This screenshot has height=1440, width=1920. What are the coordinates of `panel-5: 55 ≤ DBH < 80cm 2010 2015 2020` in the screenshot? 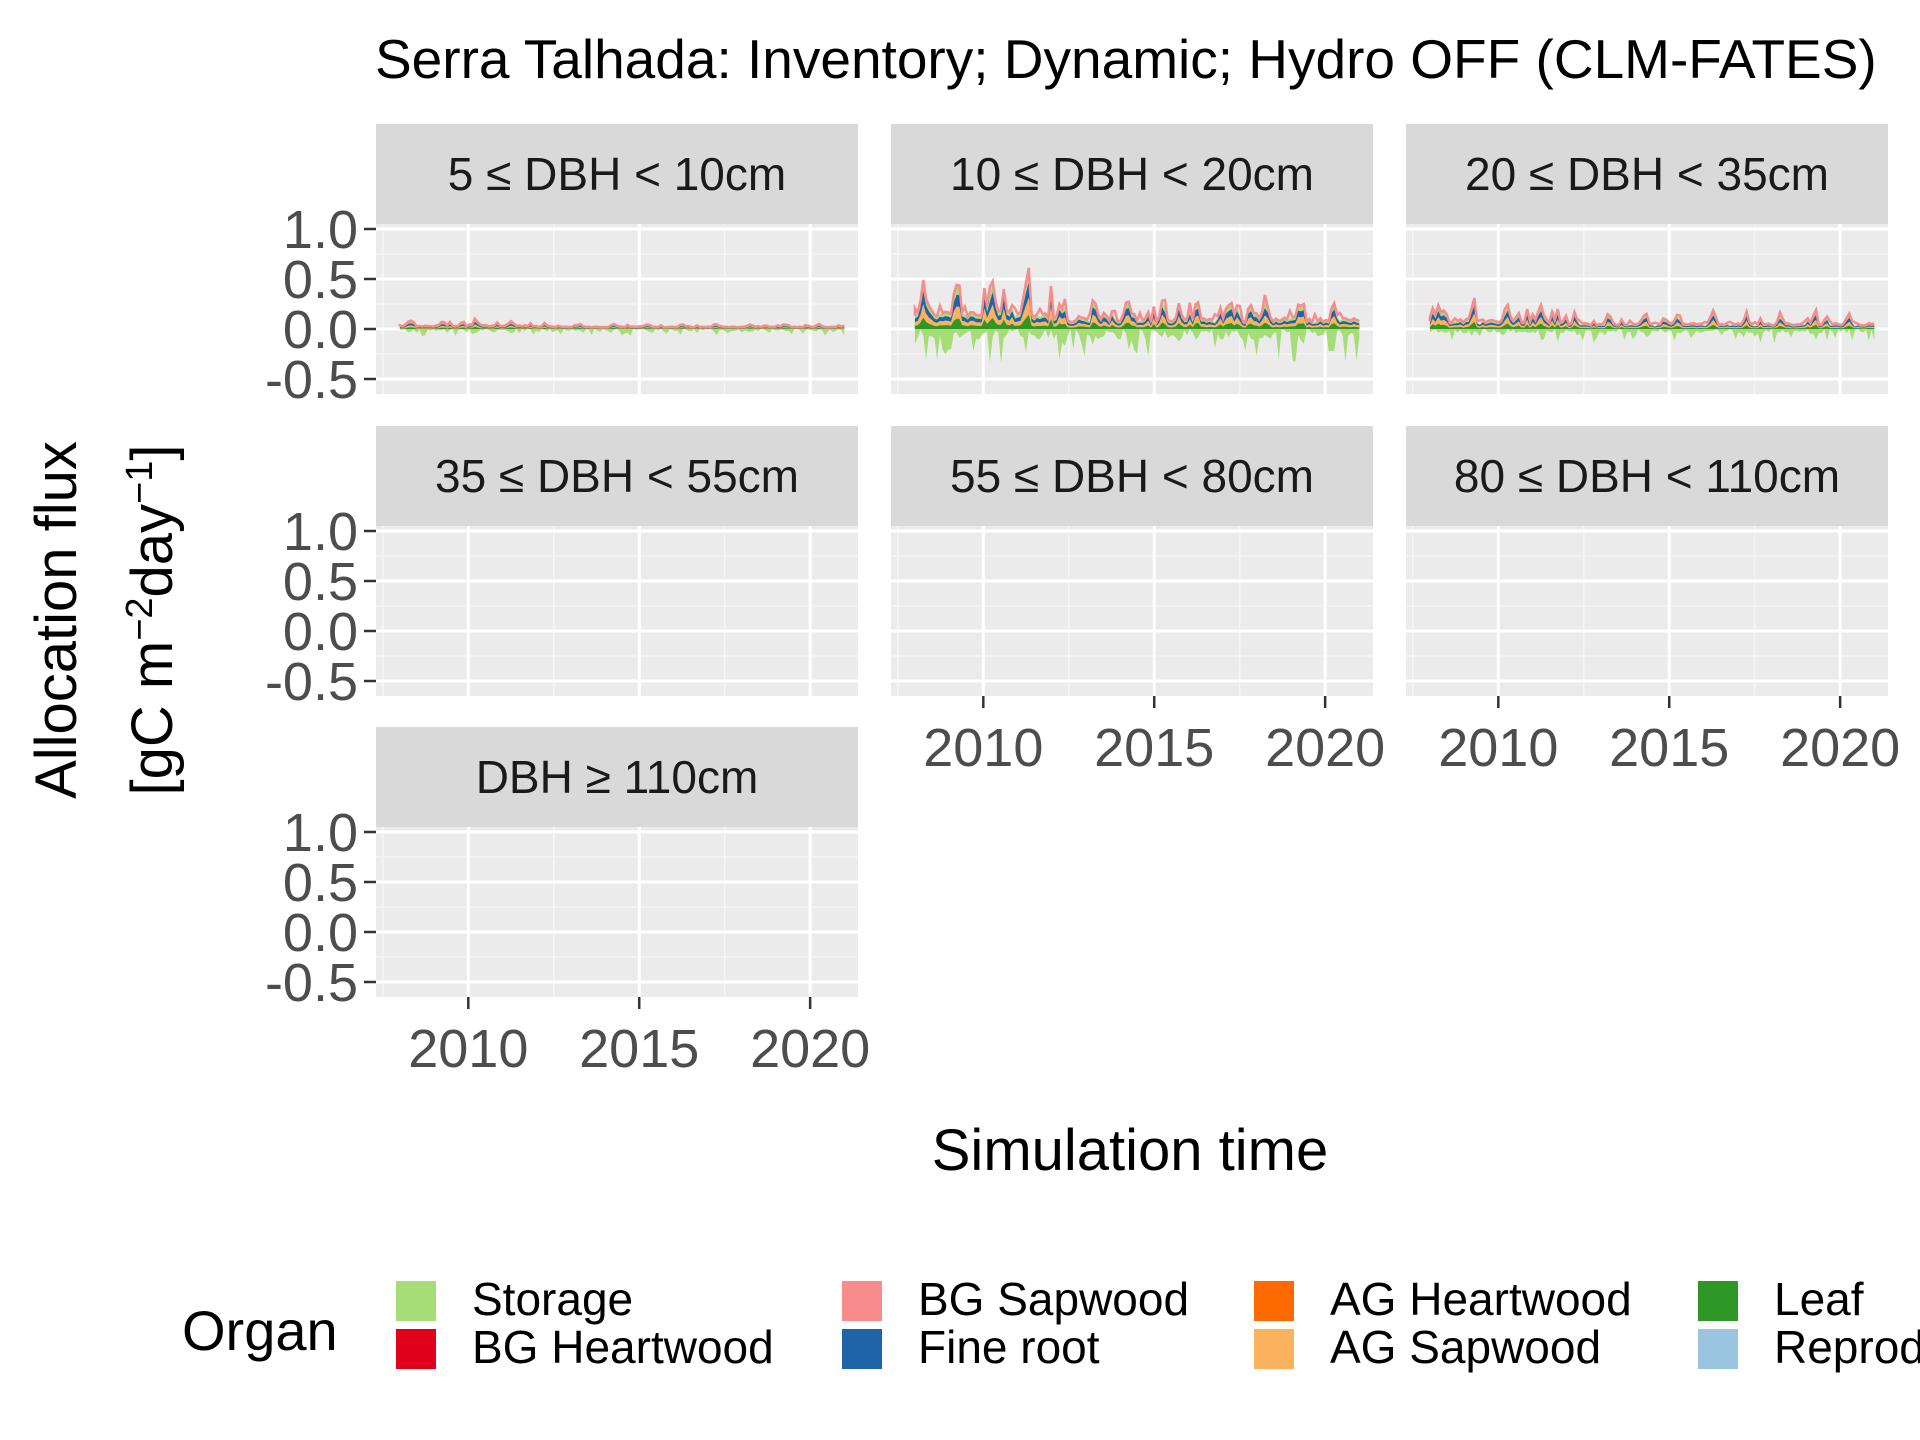 It's located at (1138, 602).